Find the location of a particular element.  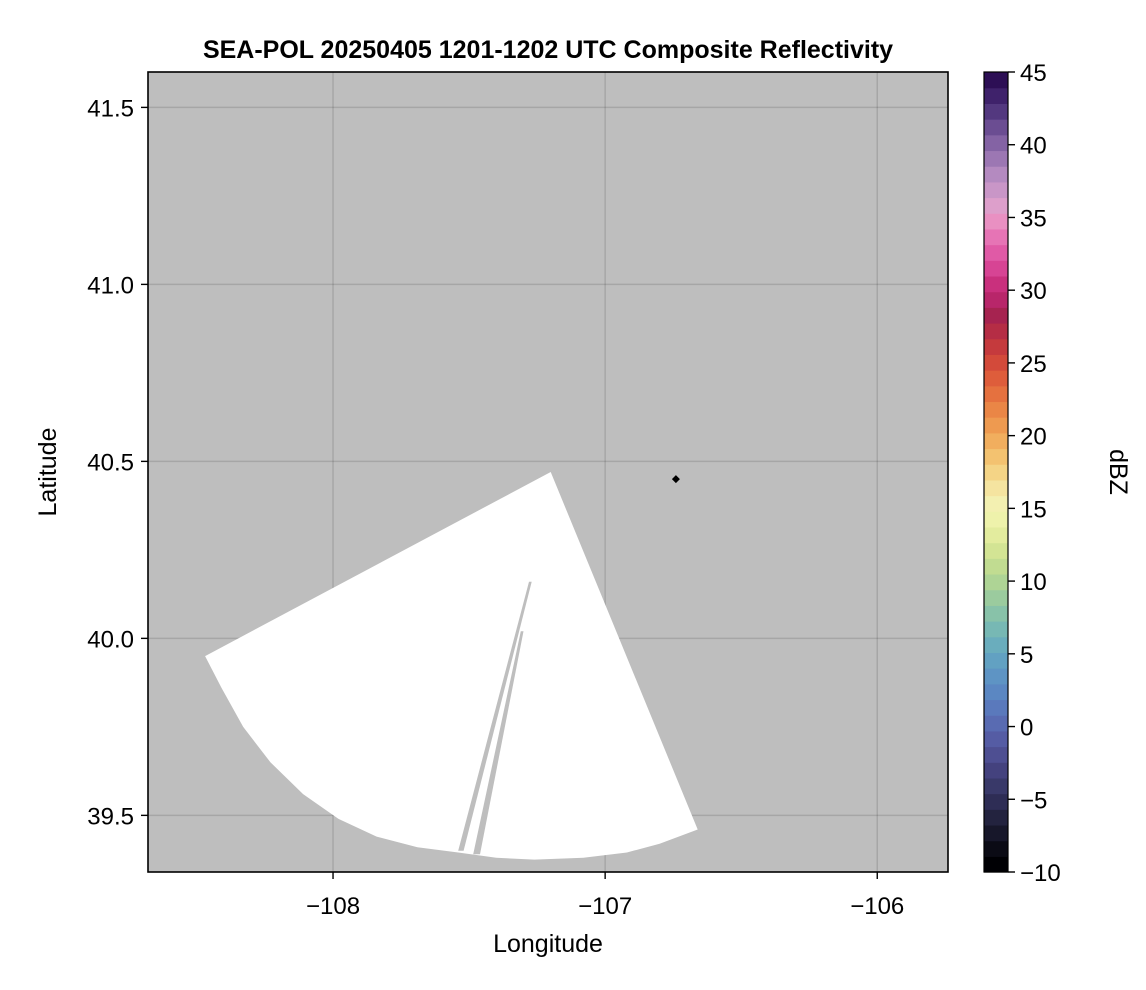

x-tick-label: −107 is located at coordinates (605, 906).